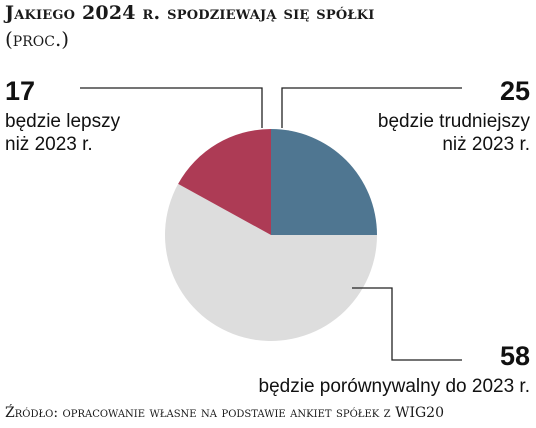 Image resolution: width=536 pixels, height=428 pixels. I want to click on value-label-2: 17, so click(20, 91).